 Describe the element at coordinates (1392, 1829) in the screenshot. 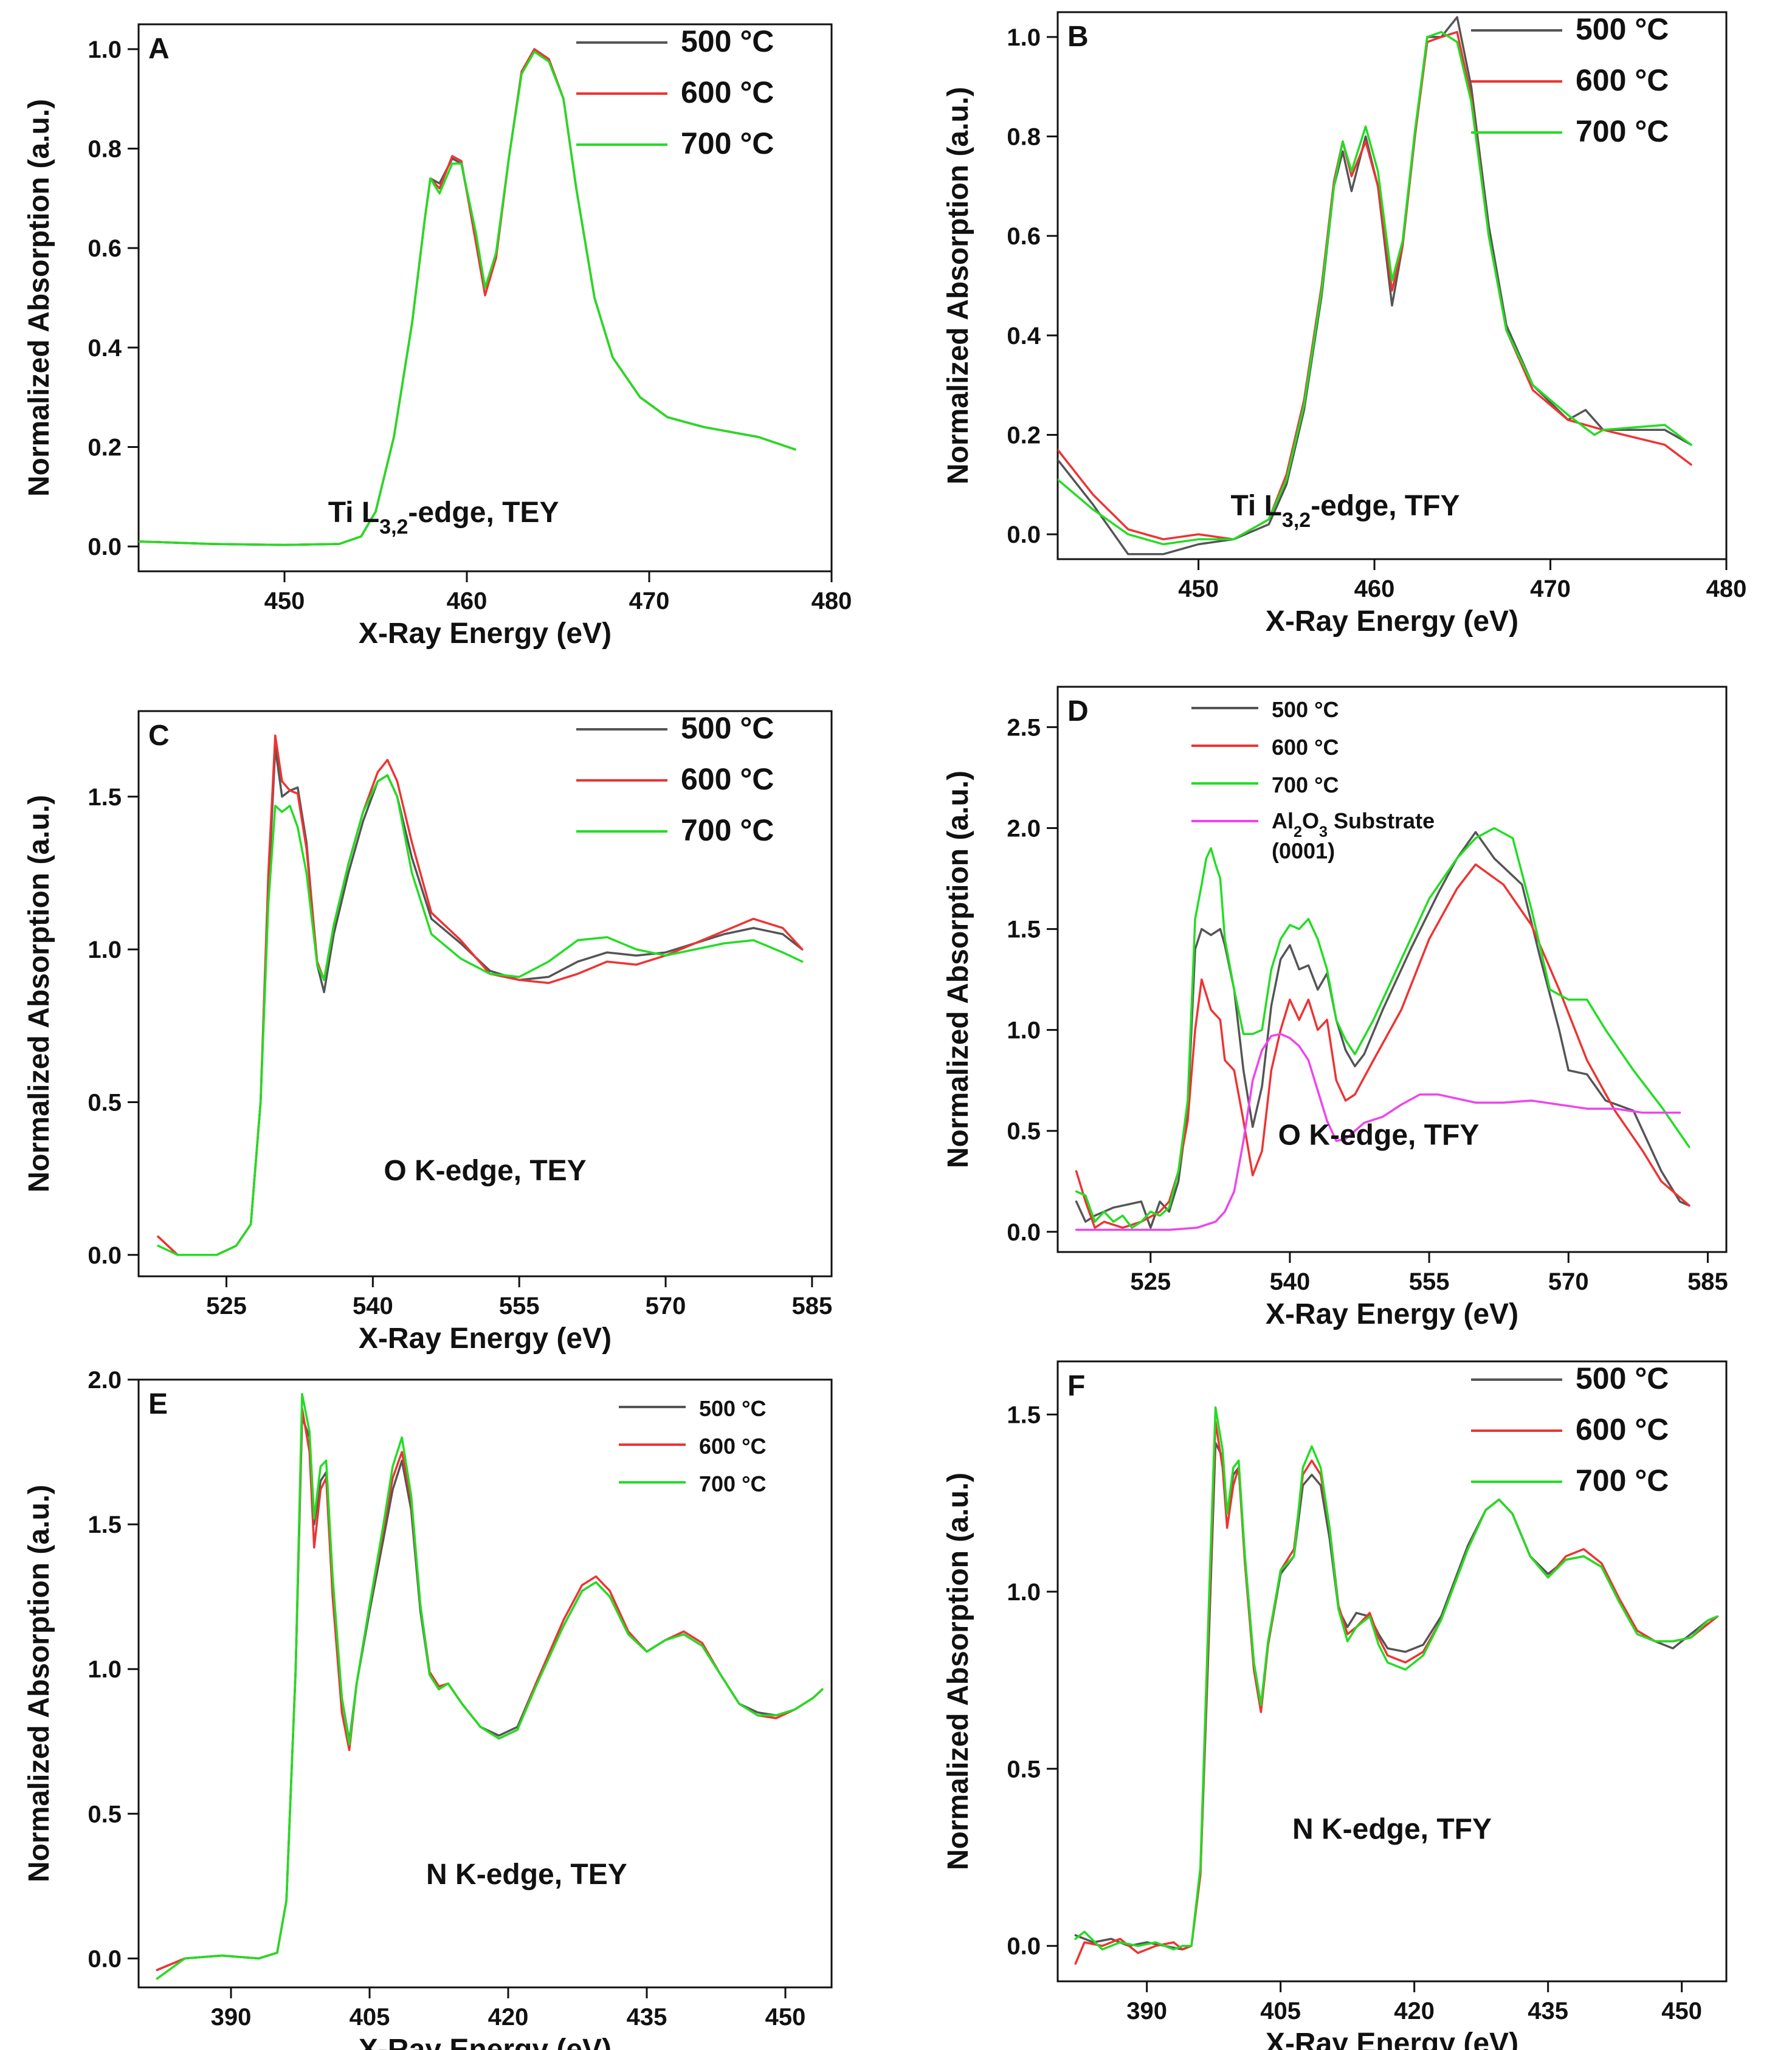

I see `edge-annotation: N K-edge, TFY` at that location.